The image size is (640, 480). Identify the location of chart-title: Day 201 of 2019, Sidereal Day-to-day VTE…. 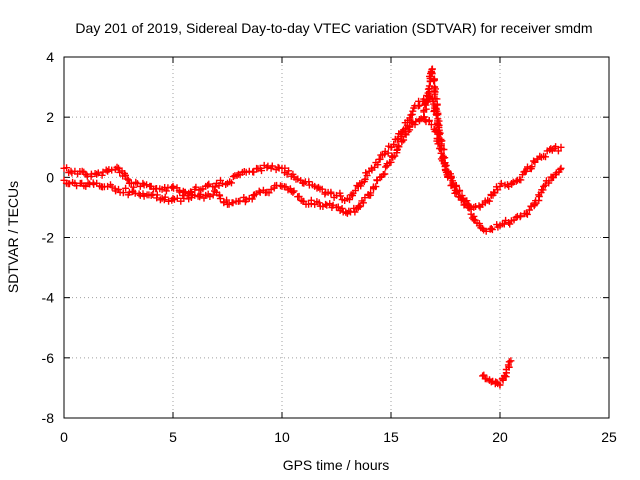
(333, 28).